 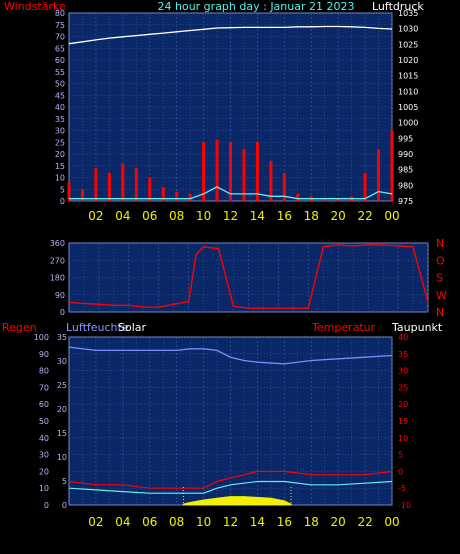 I want to click on humidity-tick-label: 0, so click(x=64, y=505).